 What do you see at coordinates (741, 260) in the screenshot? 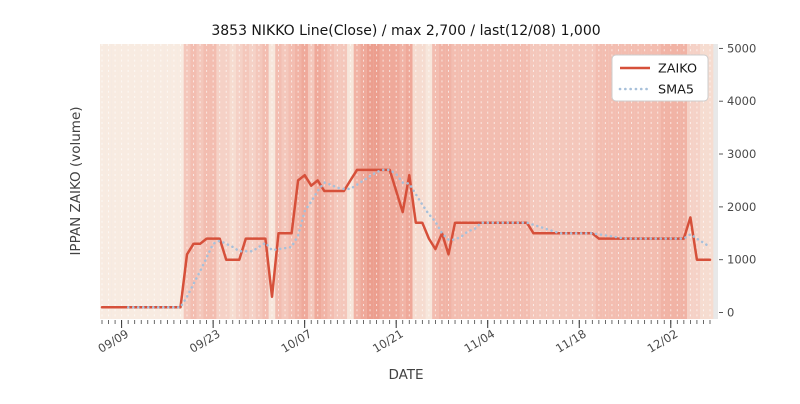
I see `y-tick-label: 1000` at bounding box center [741, 260].